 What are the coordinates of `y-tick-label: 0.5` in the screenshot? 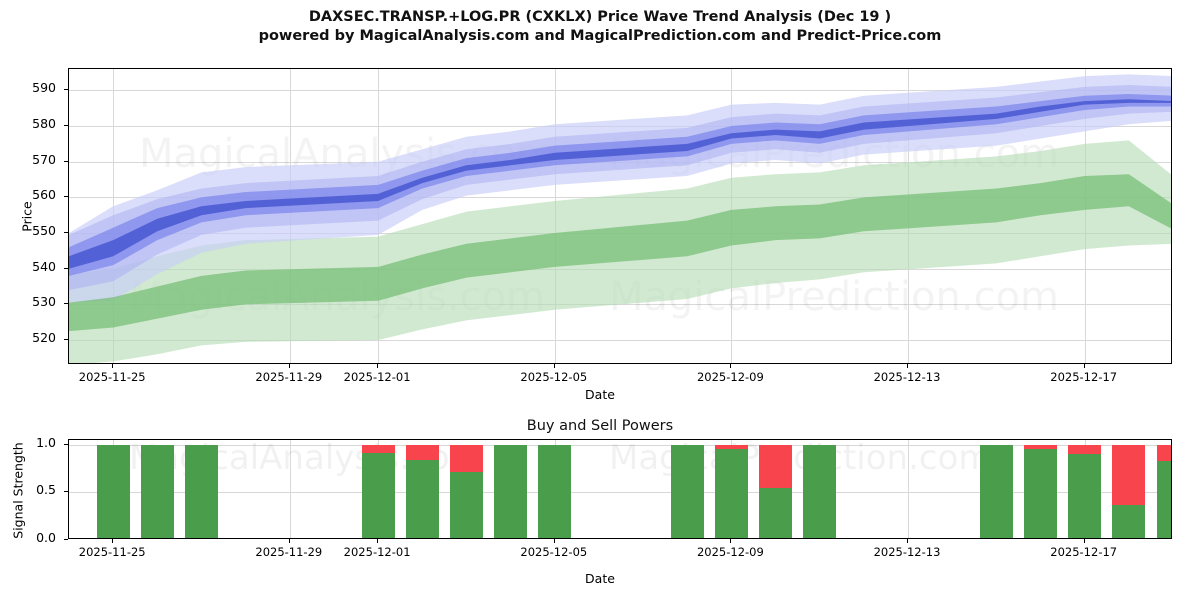 It's located at (46, 490).